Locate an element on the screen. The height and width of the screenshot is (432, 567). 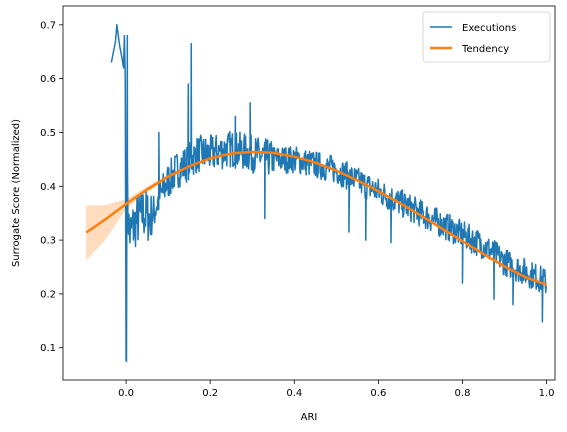
x-tick-label: 1.0 is located at coordinates (547, 393).